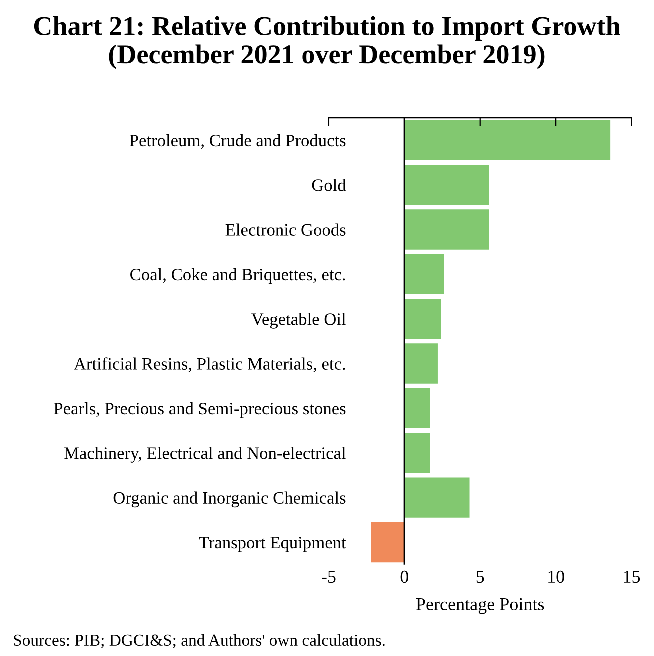  What do you see at coordinates (205, 455) in the screenshot?
I see `y-tick-label: Machinery, Electrical and Non-electrical` at bounding box center [205, 455].